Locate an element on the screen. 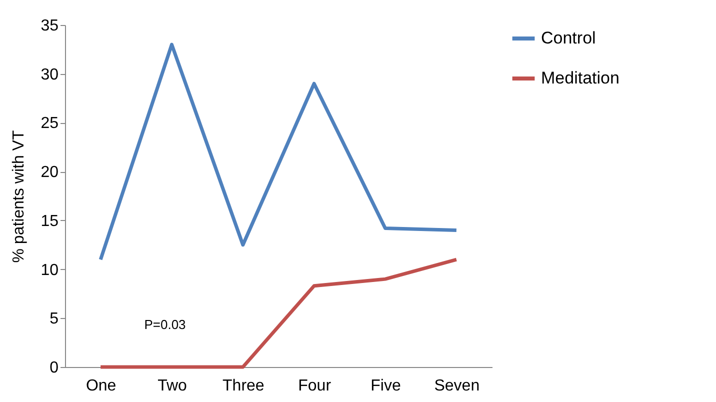 This screenshot has width=716, height=402. y-axis-title: % patients with VT is located at coordinates (19, 196).